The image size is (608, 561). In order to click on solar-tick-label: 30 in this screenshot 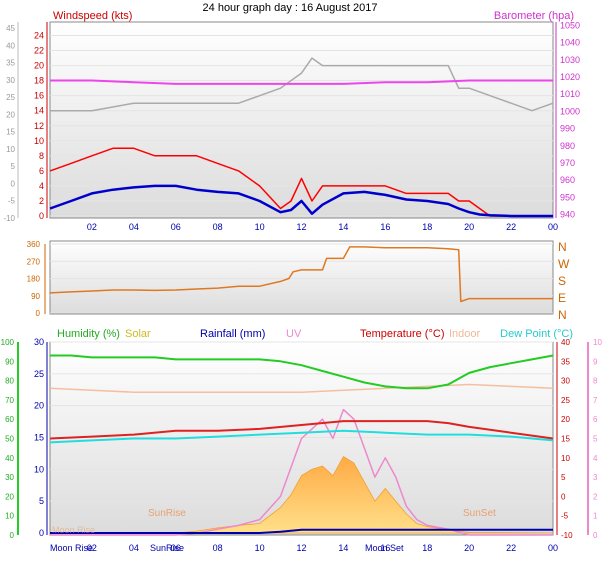, I will do `click(39, 342)`.